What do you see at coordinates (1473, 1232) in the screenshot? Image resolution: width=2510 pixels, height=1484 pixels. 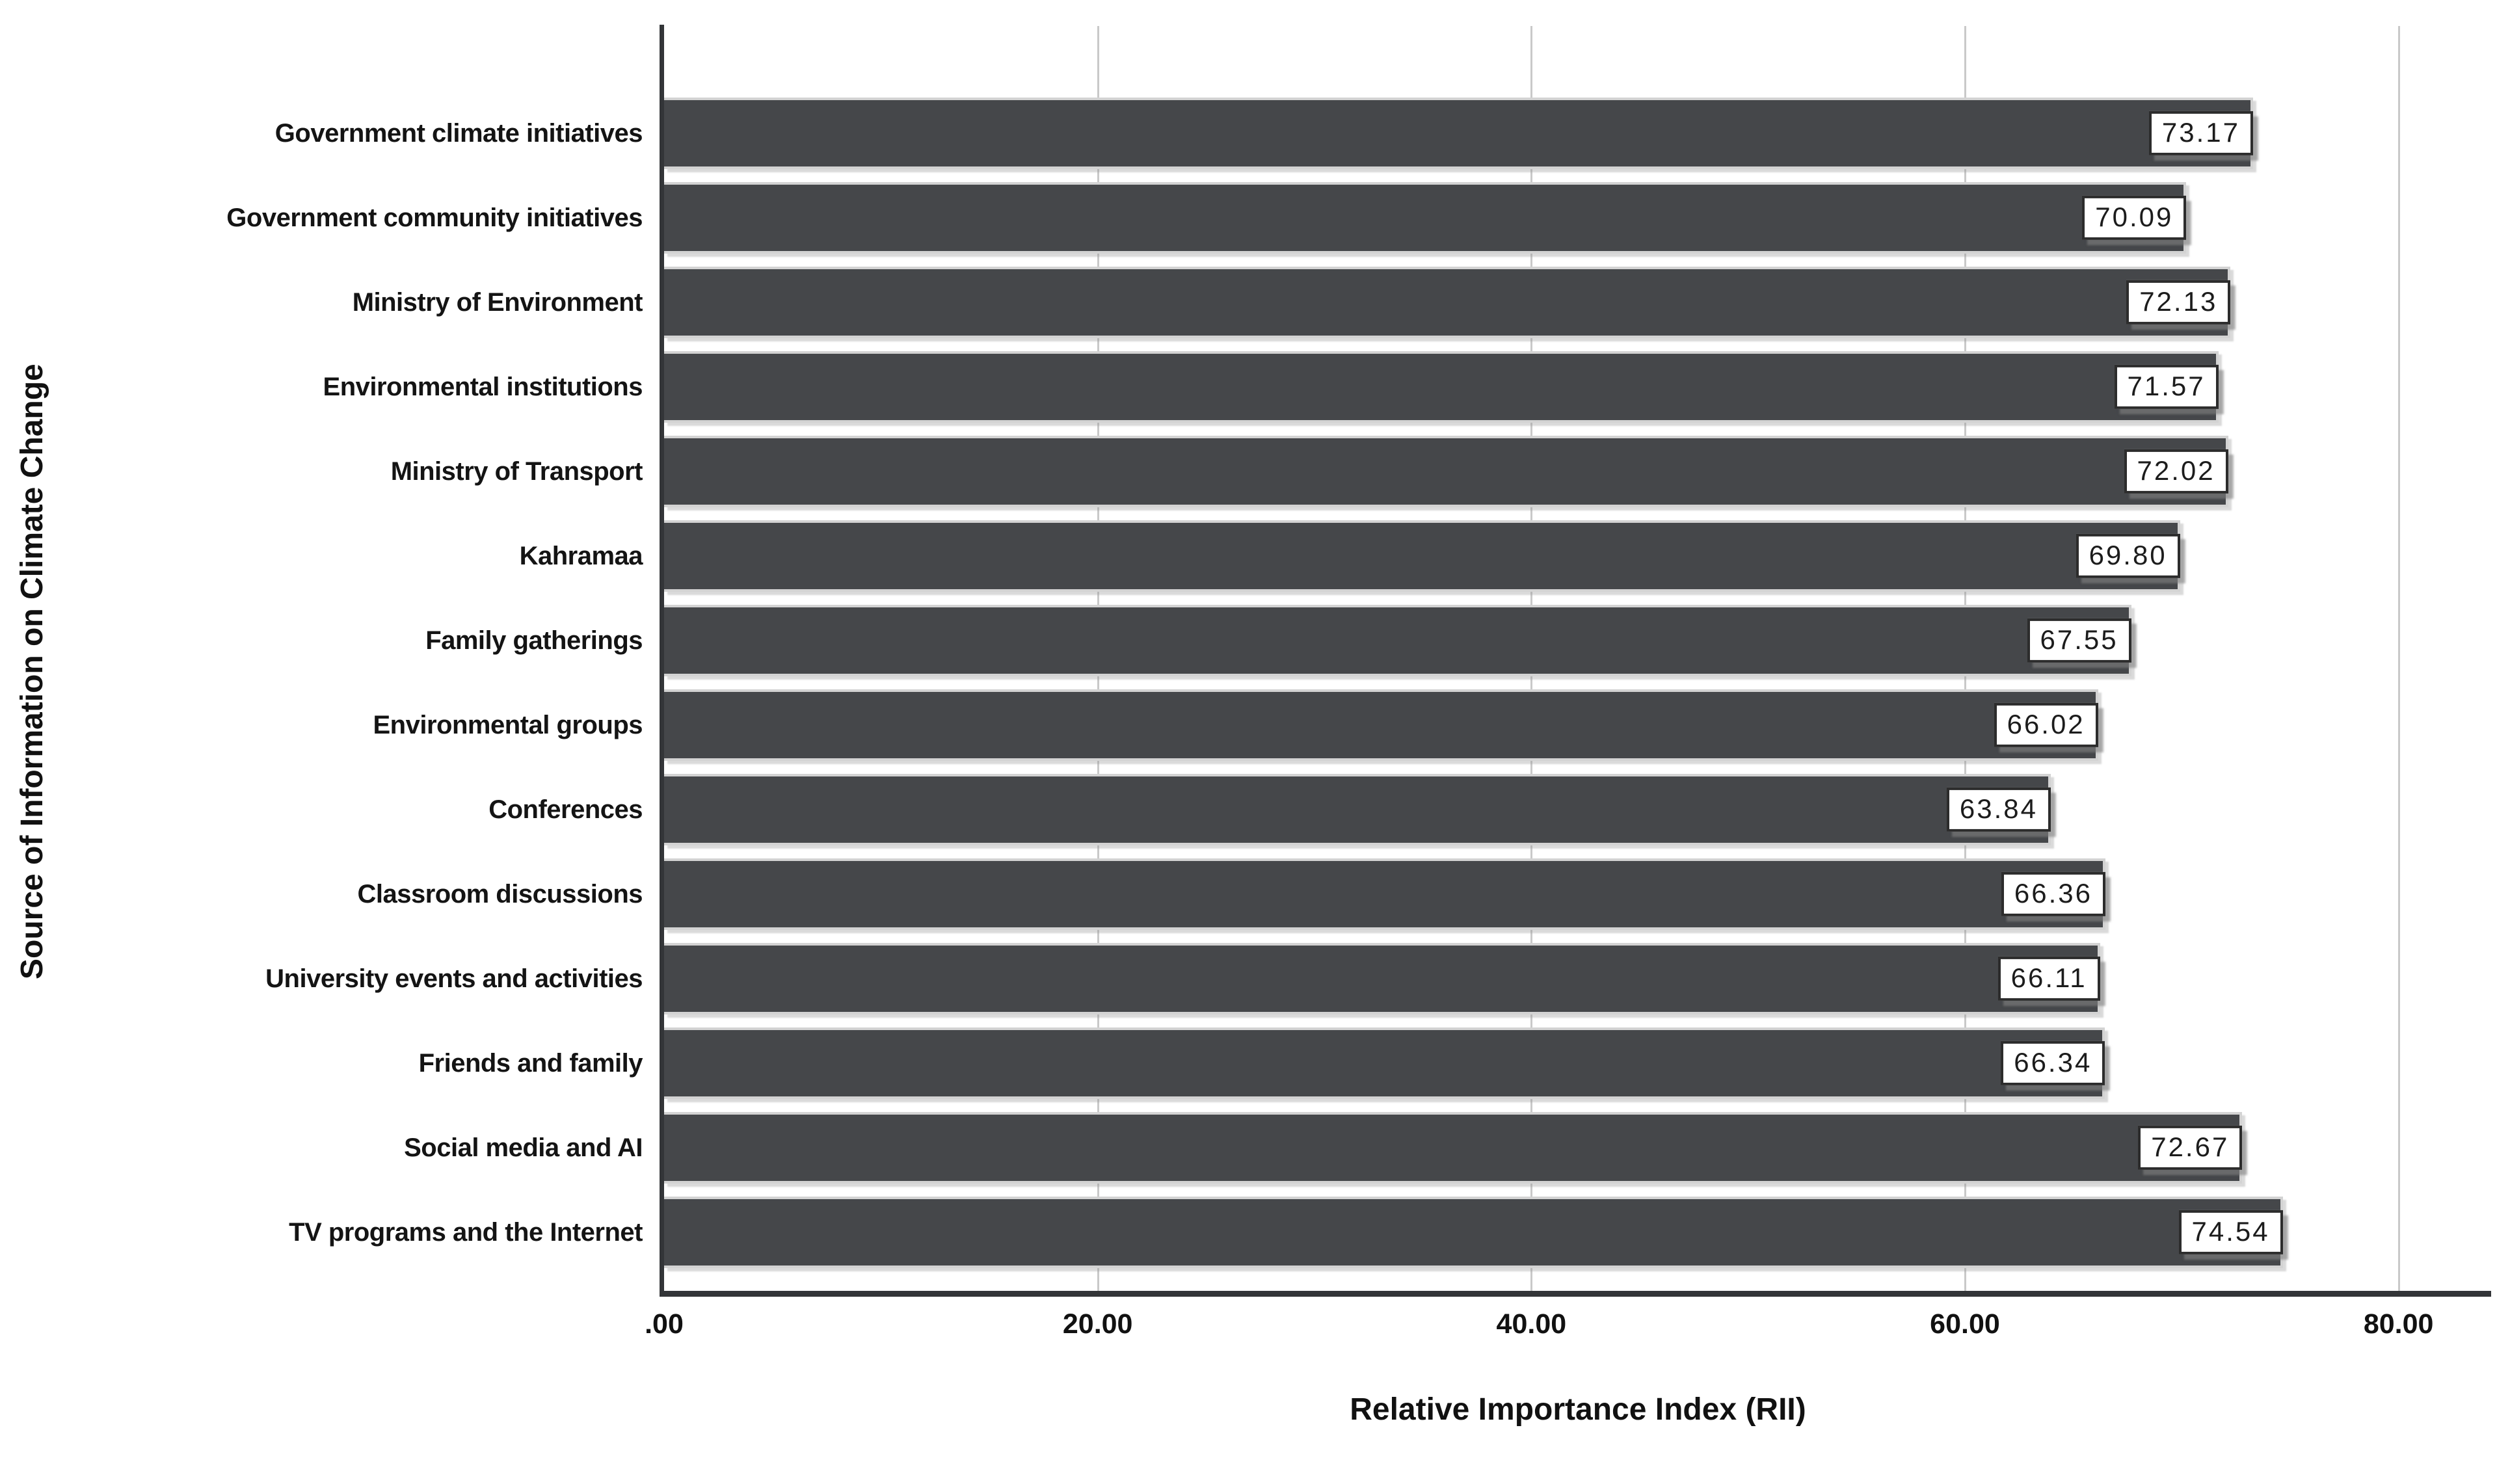 I see `bar: 74.54` at bounding box center [1473, 1232].